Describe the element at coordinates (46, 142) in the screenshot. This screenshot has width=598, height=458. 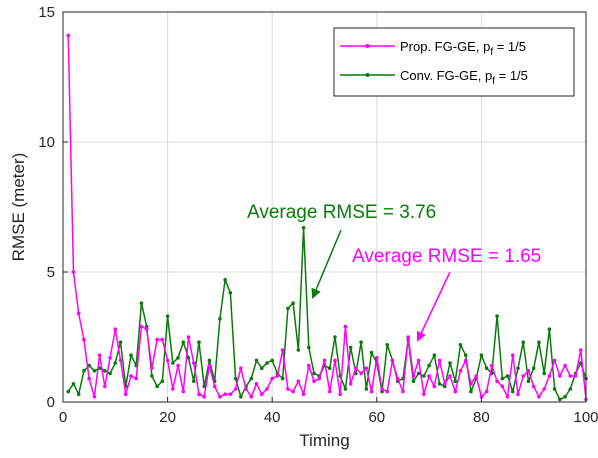
I see `y-tick-label: 10` at that location.